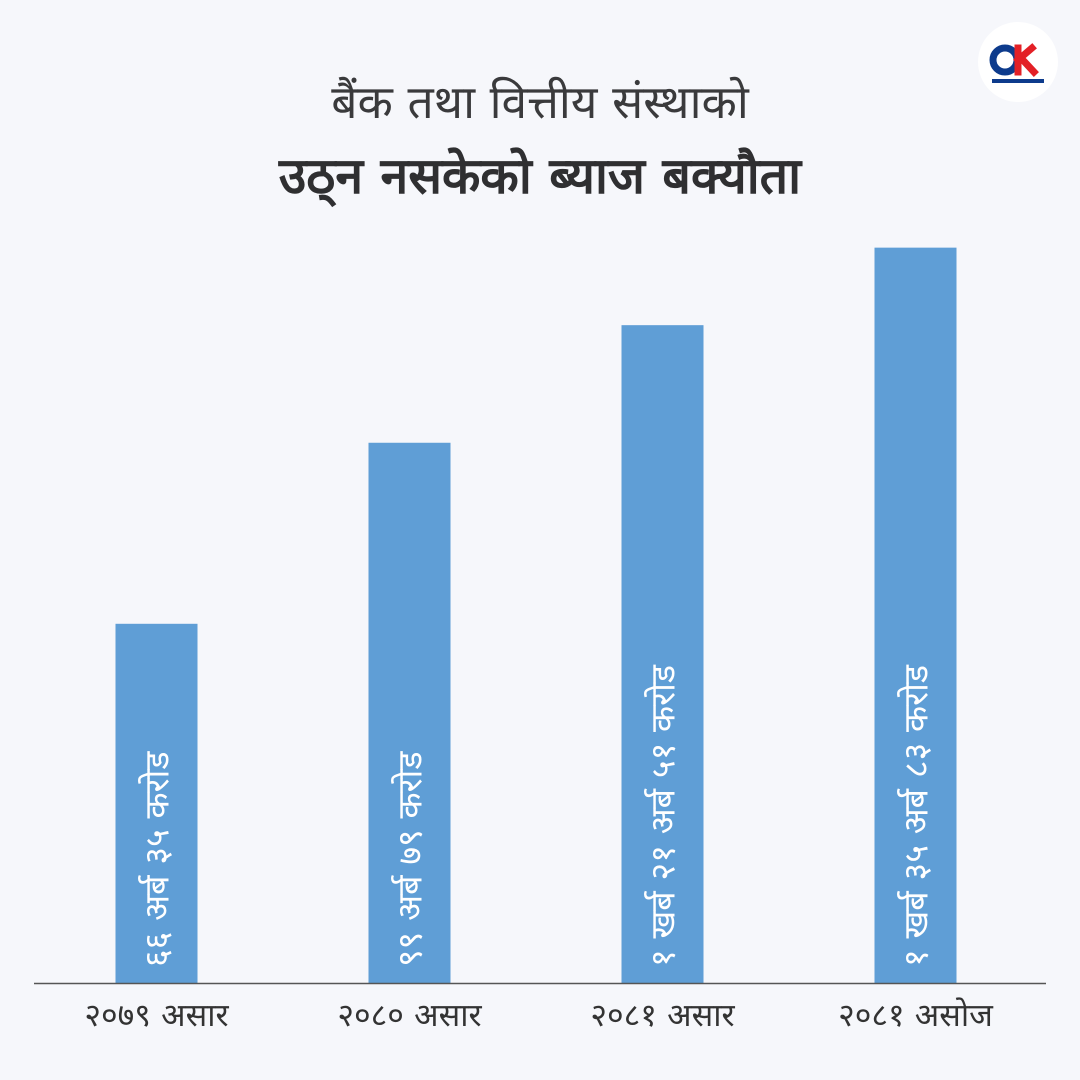  I want to click on onlinekhabar-logo, so click(1018, 62).